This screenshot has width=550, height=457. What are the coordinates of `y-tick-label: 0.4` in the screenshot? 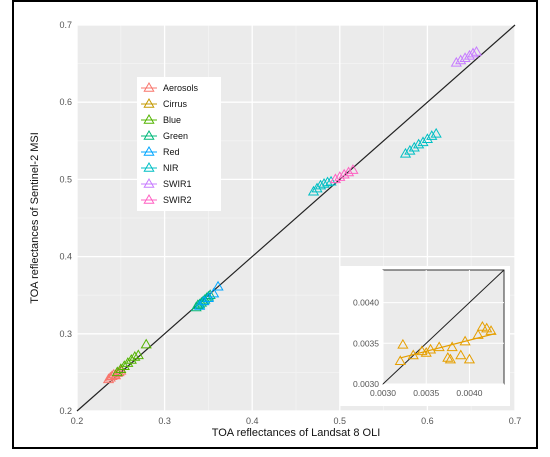 It's located at (65, 257).